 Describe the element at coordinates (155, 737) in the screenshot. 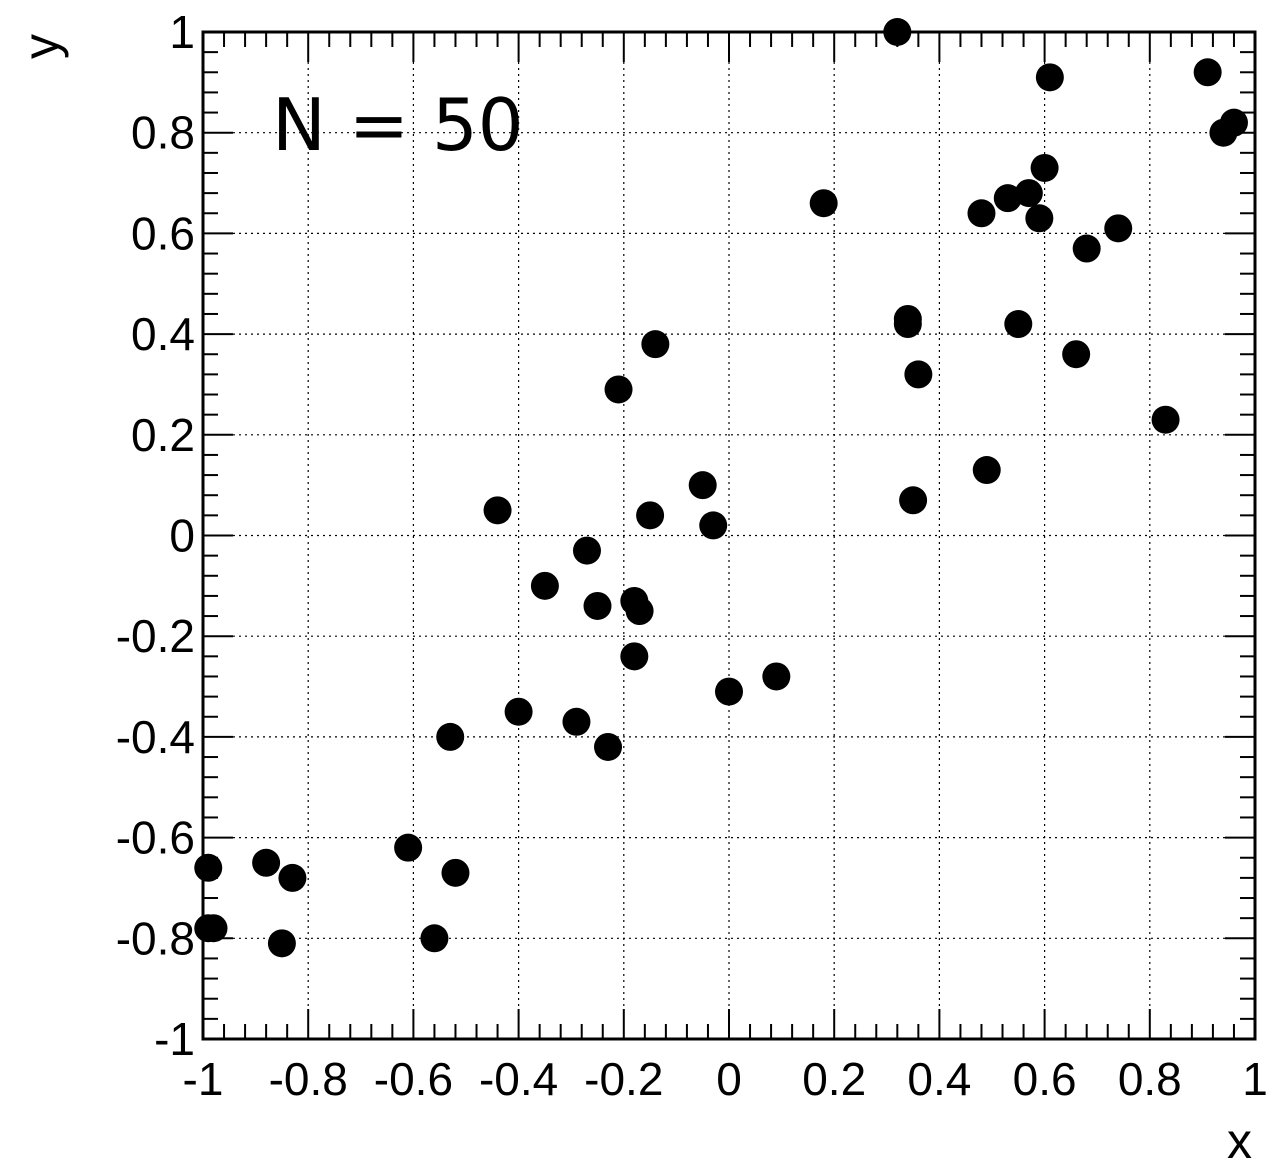

I see `y-tick-label: -0.4` at that location.